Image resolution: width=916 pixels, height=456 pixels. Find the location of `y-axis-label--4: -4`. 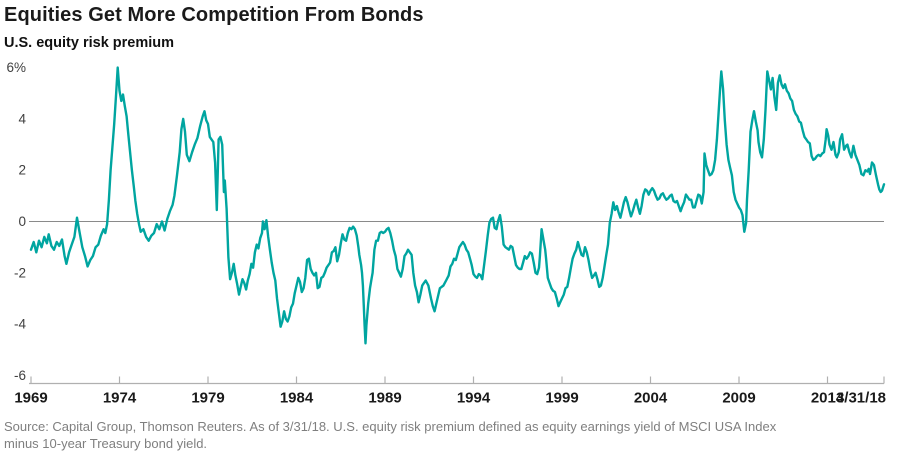

y-axis-label--4: -4 is located at coordinates (20, 324).